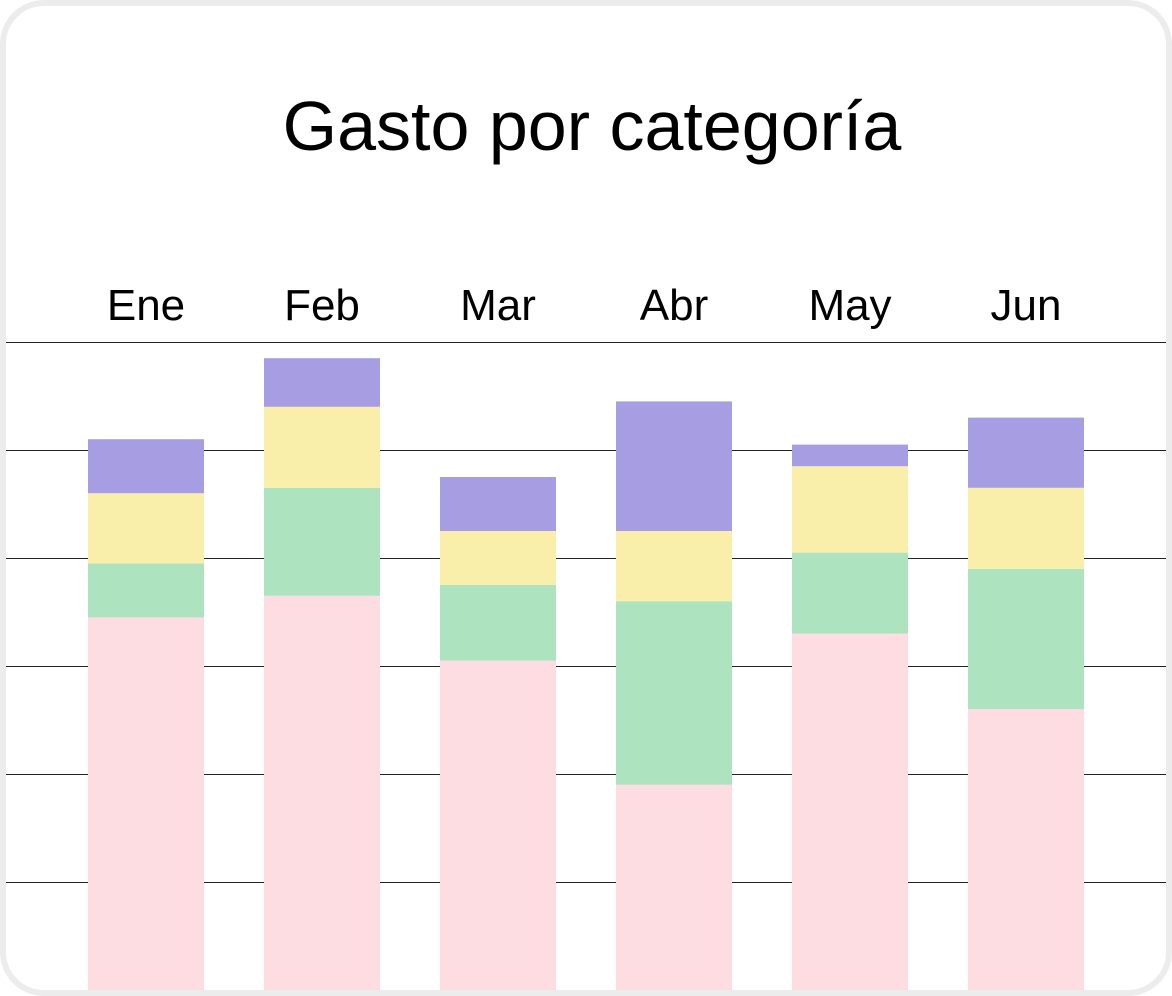 The width and height of the screenshot is (1172, 996). Describe the element at coordinates (498, 305) in the screenshot. I see `category-label-mar: Mar` at that location.